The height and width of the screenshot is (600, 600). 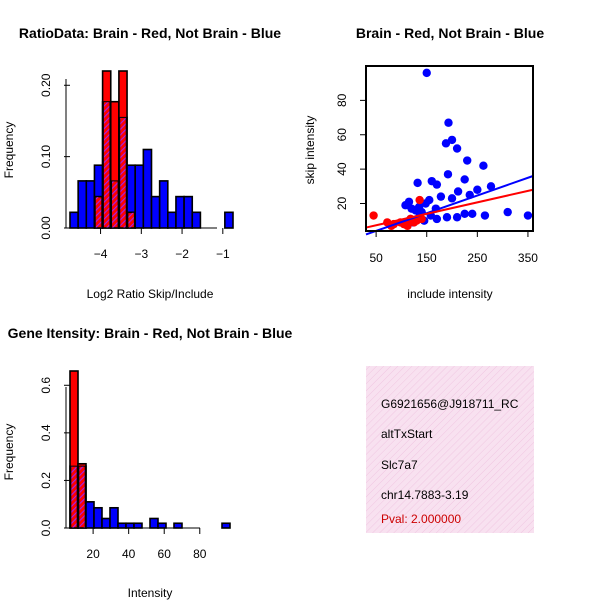 I want to click on x-tick-label: 40, so click(x=129, y=554).